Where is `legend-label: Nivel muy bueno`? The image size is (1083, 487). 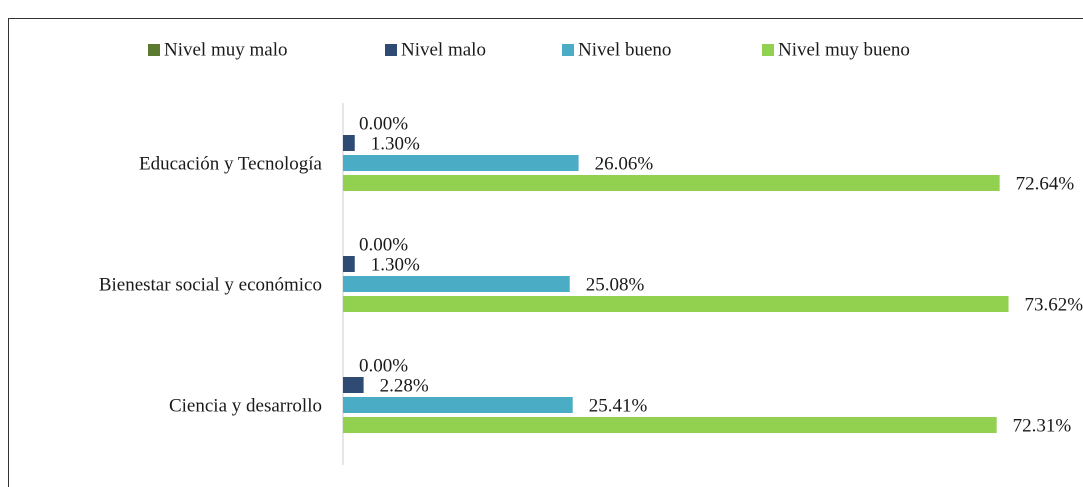
legend-label: Nivel muy bueno is located at coordinates (844, 49).